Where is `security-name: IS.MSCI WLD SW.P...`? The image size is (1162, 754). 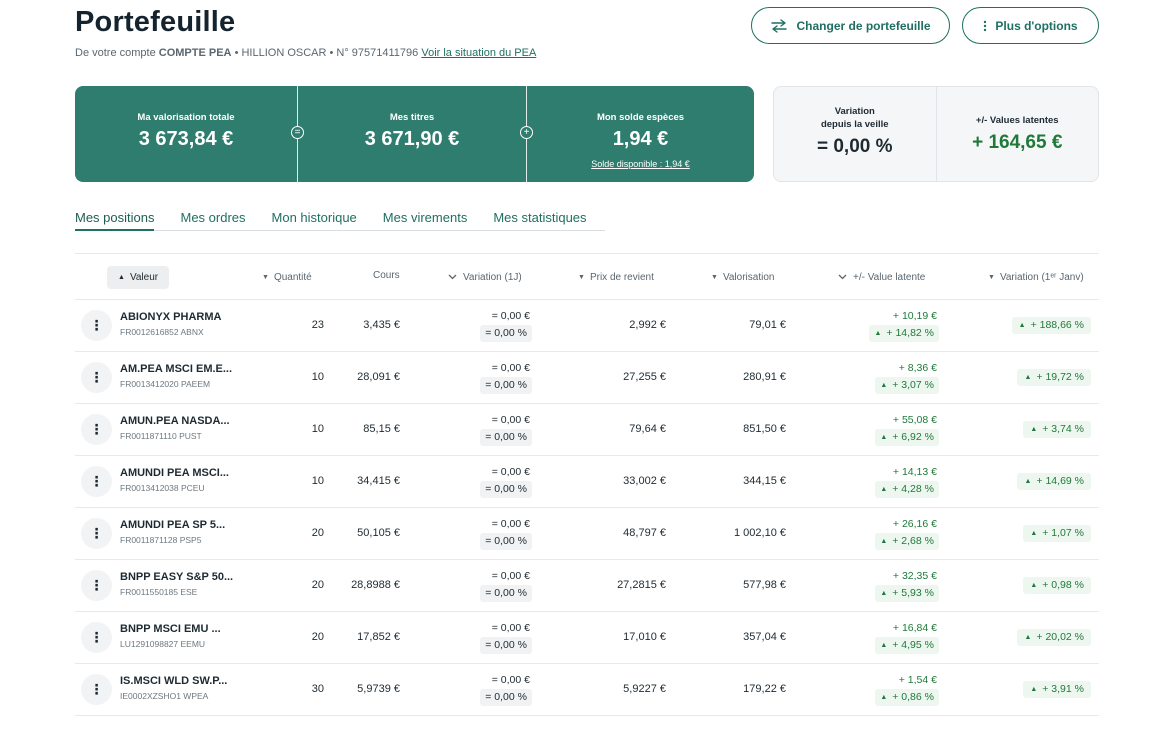 security-name: IS.MSCI WLD SW.P... is located at coordinates (174, 681).